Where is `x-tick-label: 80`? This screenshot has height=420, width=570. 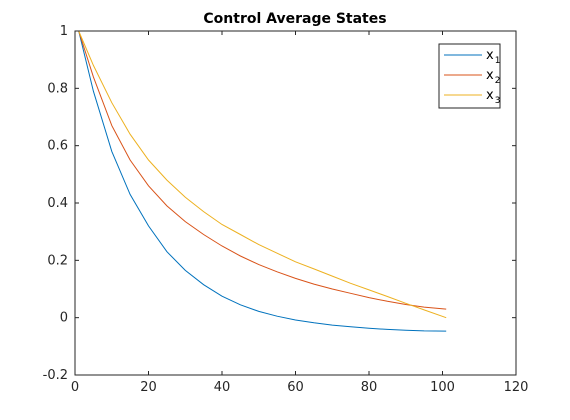
x-tick-label: 80 is located at coordinates (369, 387).